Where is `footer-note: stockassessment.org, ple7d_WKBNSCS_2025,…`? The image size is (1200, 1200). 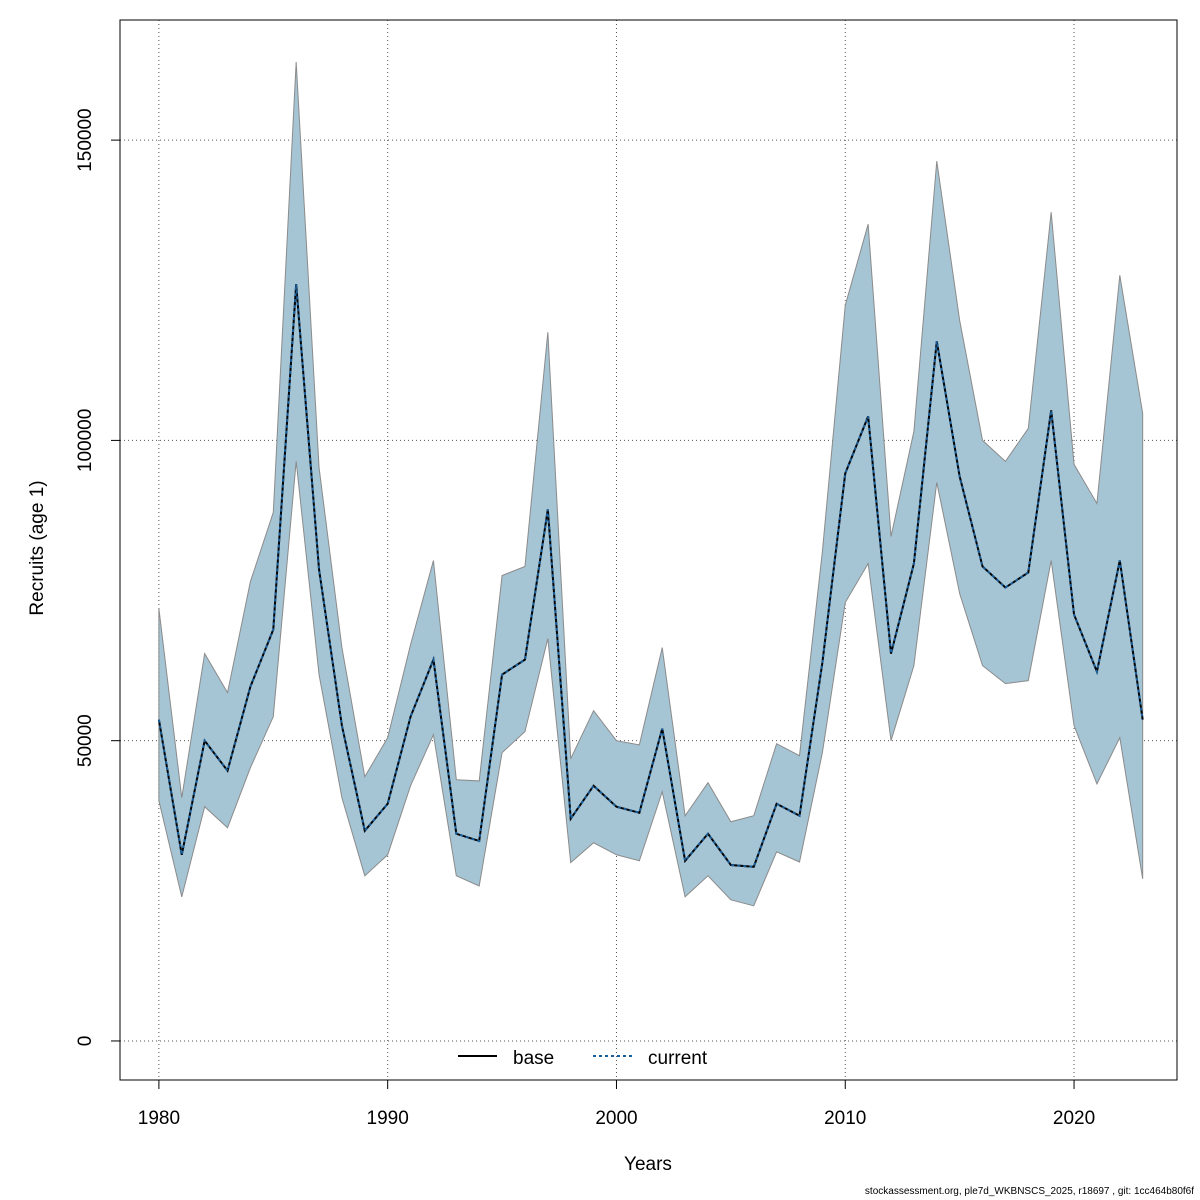 footer-note: stockassessment.org, ple7d_WKBNSCS_2025,… is located at coordinates (1029, 1191).